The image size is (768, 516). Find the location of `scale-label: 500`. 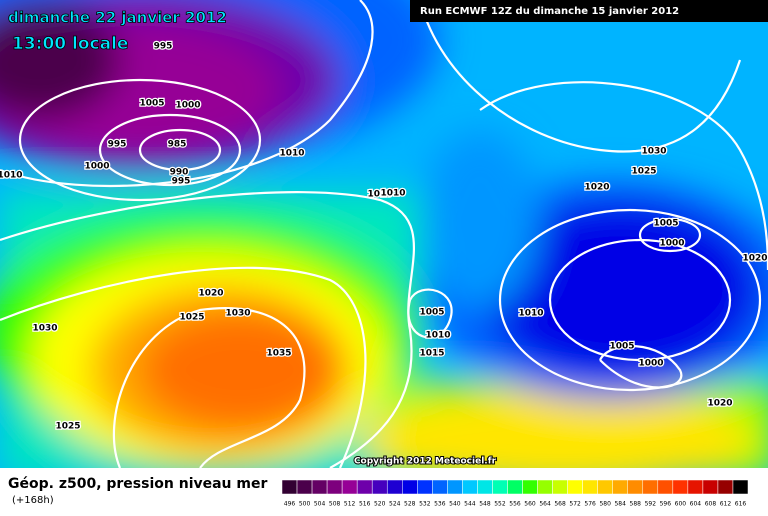

scale-label: 500 is located at coordinates (305, 504).